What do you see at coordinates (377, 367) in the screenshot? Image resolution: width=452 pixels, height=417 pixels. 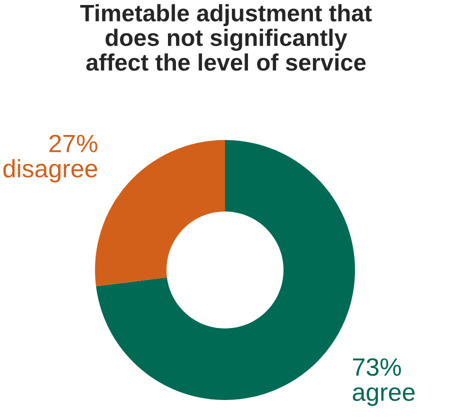 I see `data-label: 73%` at bounding box center [377, 367].